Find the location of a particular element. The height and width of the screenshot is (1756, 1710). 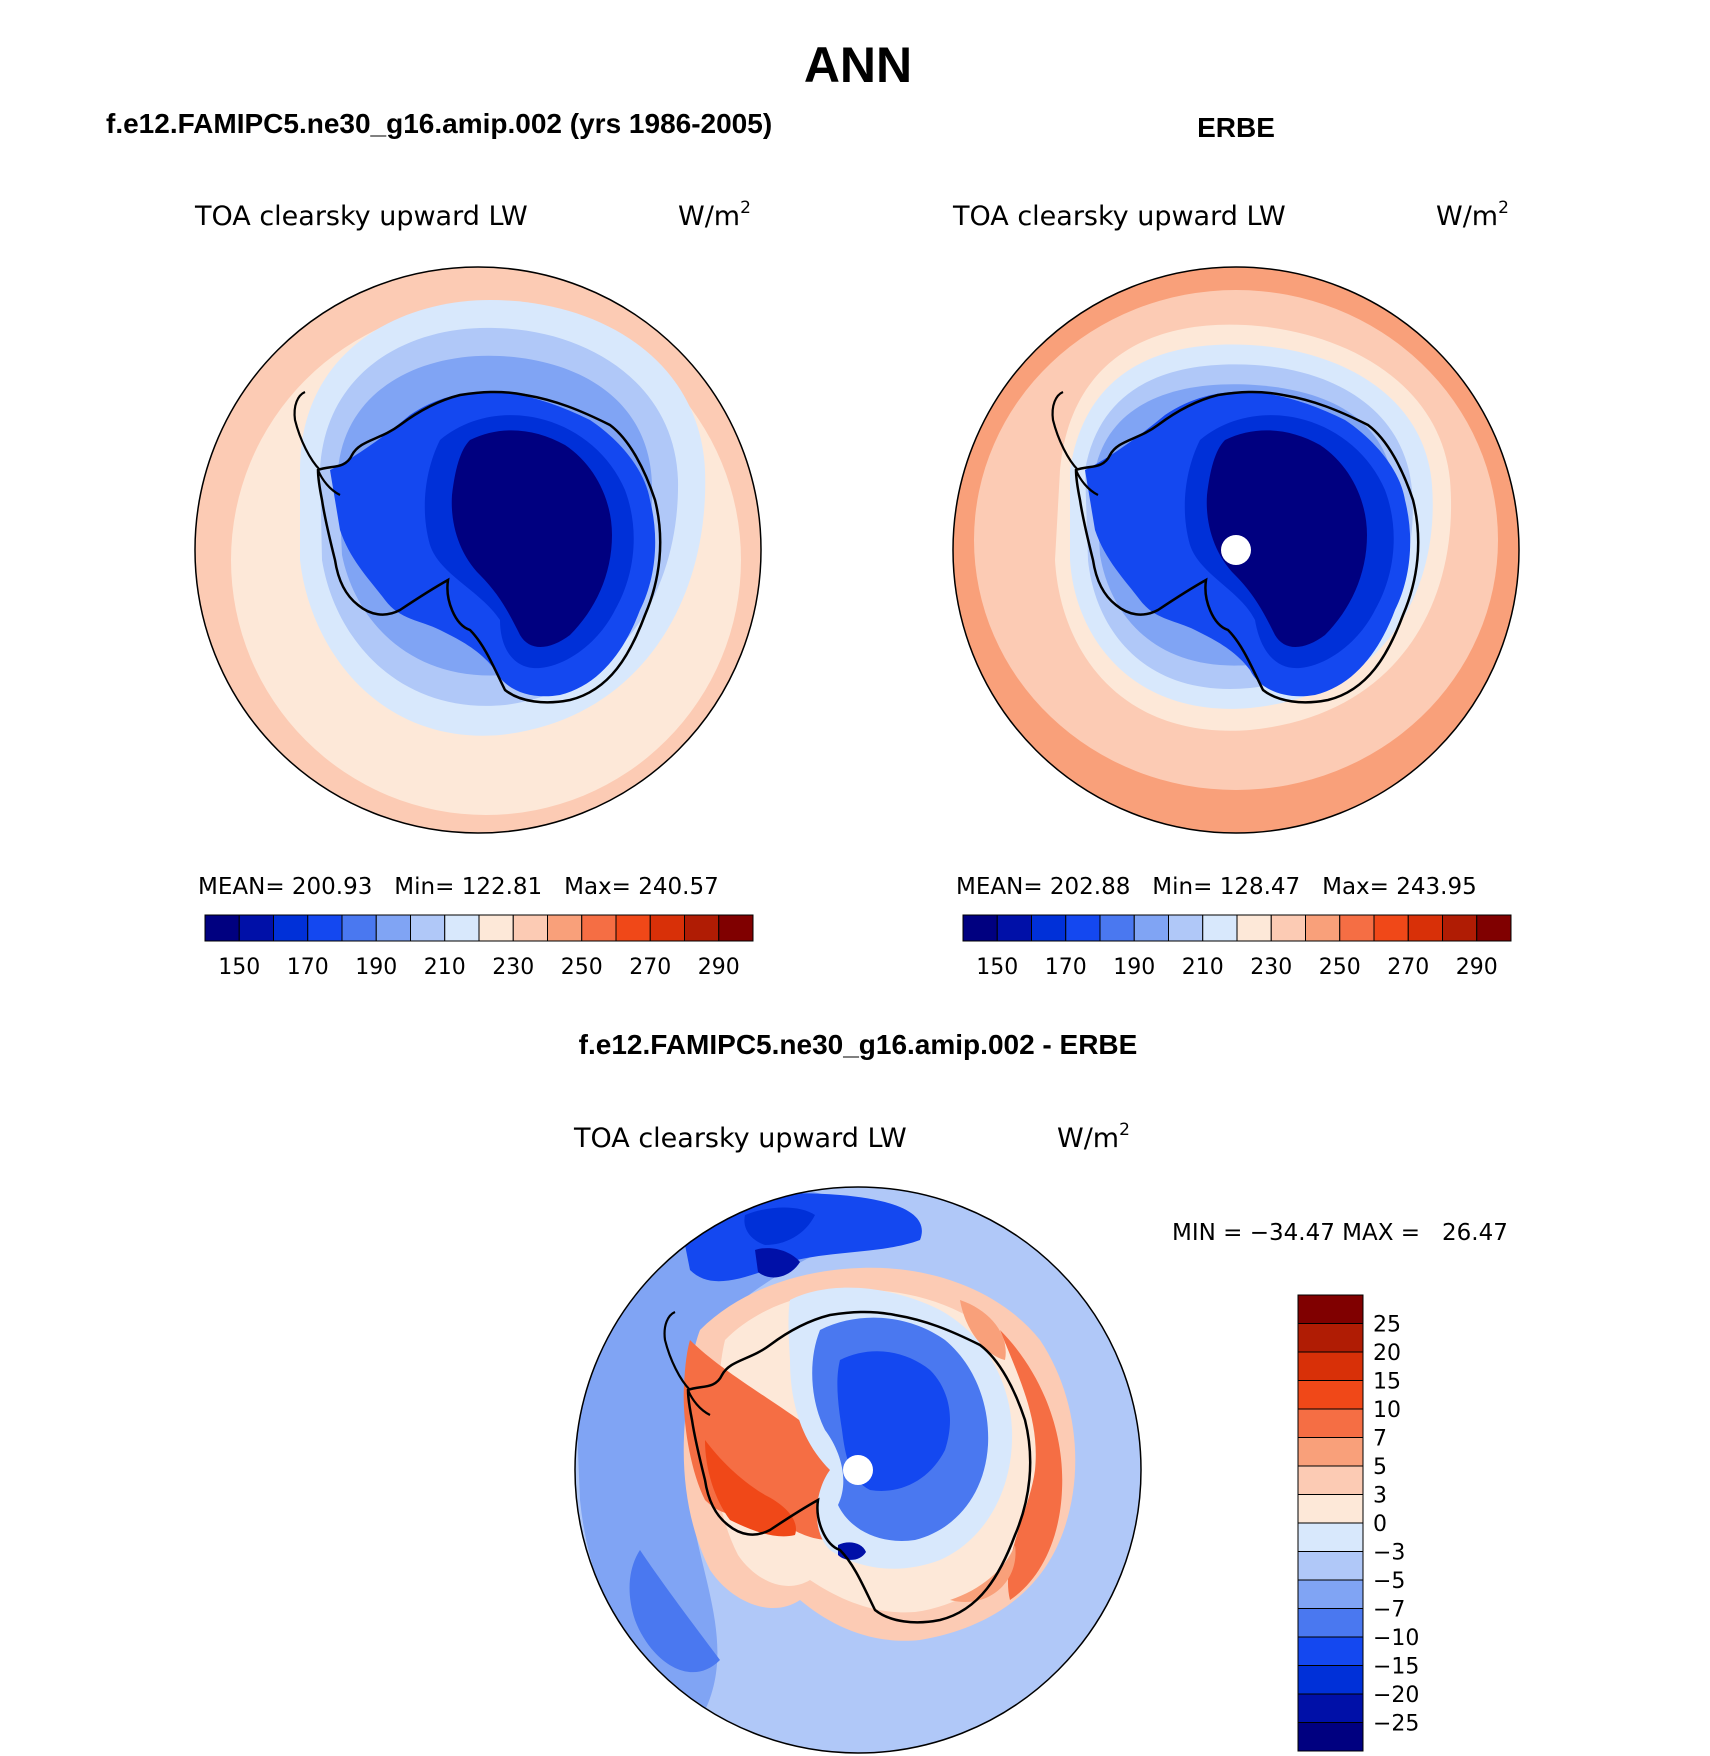

colorbar-tick-label: 3 is located at coordinates (1380, 1496).